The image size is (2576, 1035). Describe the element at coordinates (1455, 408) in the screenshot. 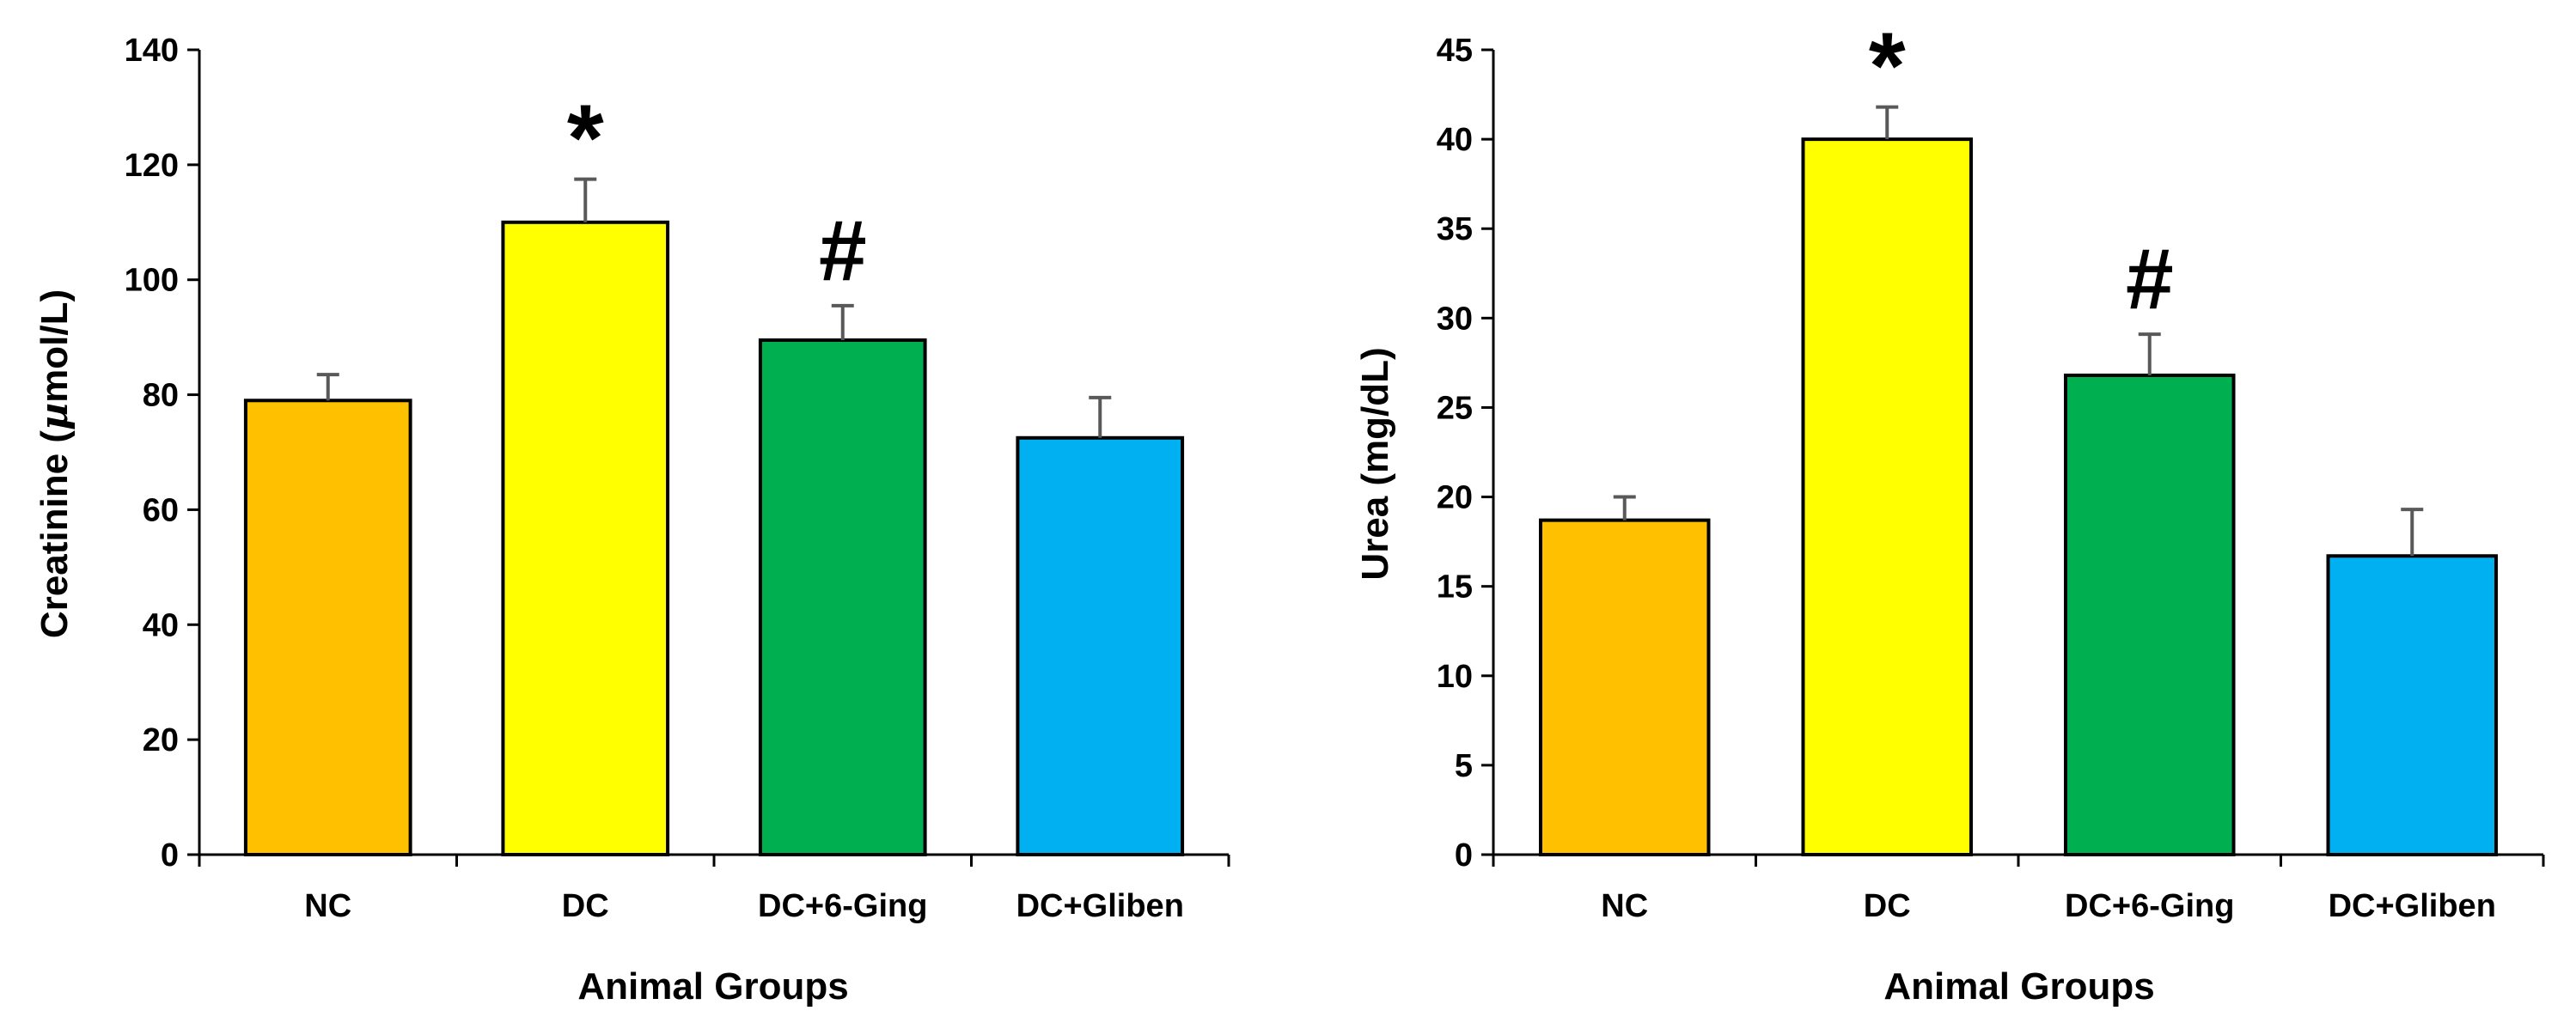

I see `urea-y-tick-label-25: 25` at that location.